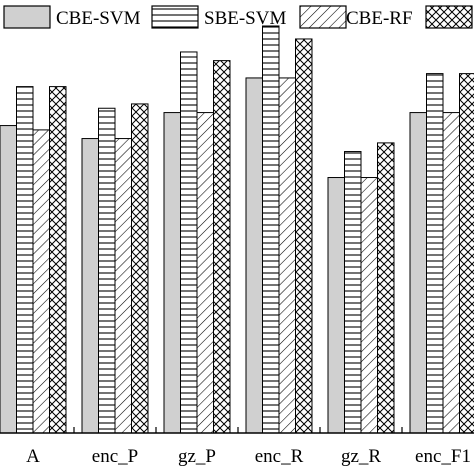 This screenshot has width=474, height=474. What do you see at coordinates (379, 18) in the screenshot?
I see `legend-label-3: CBE-RF` at bounding box center [379, 18].